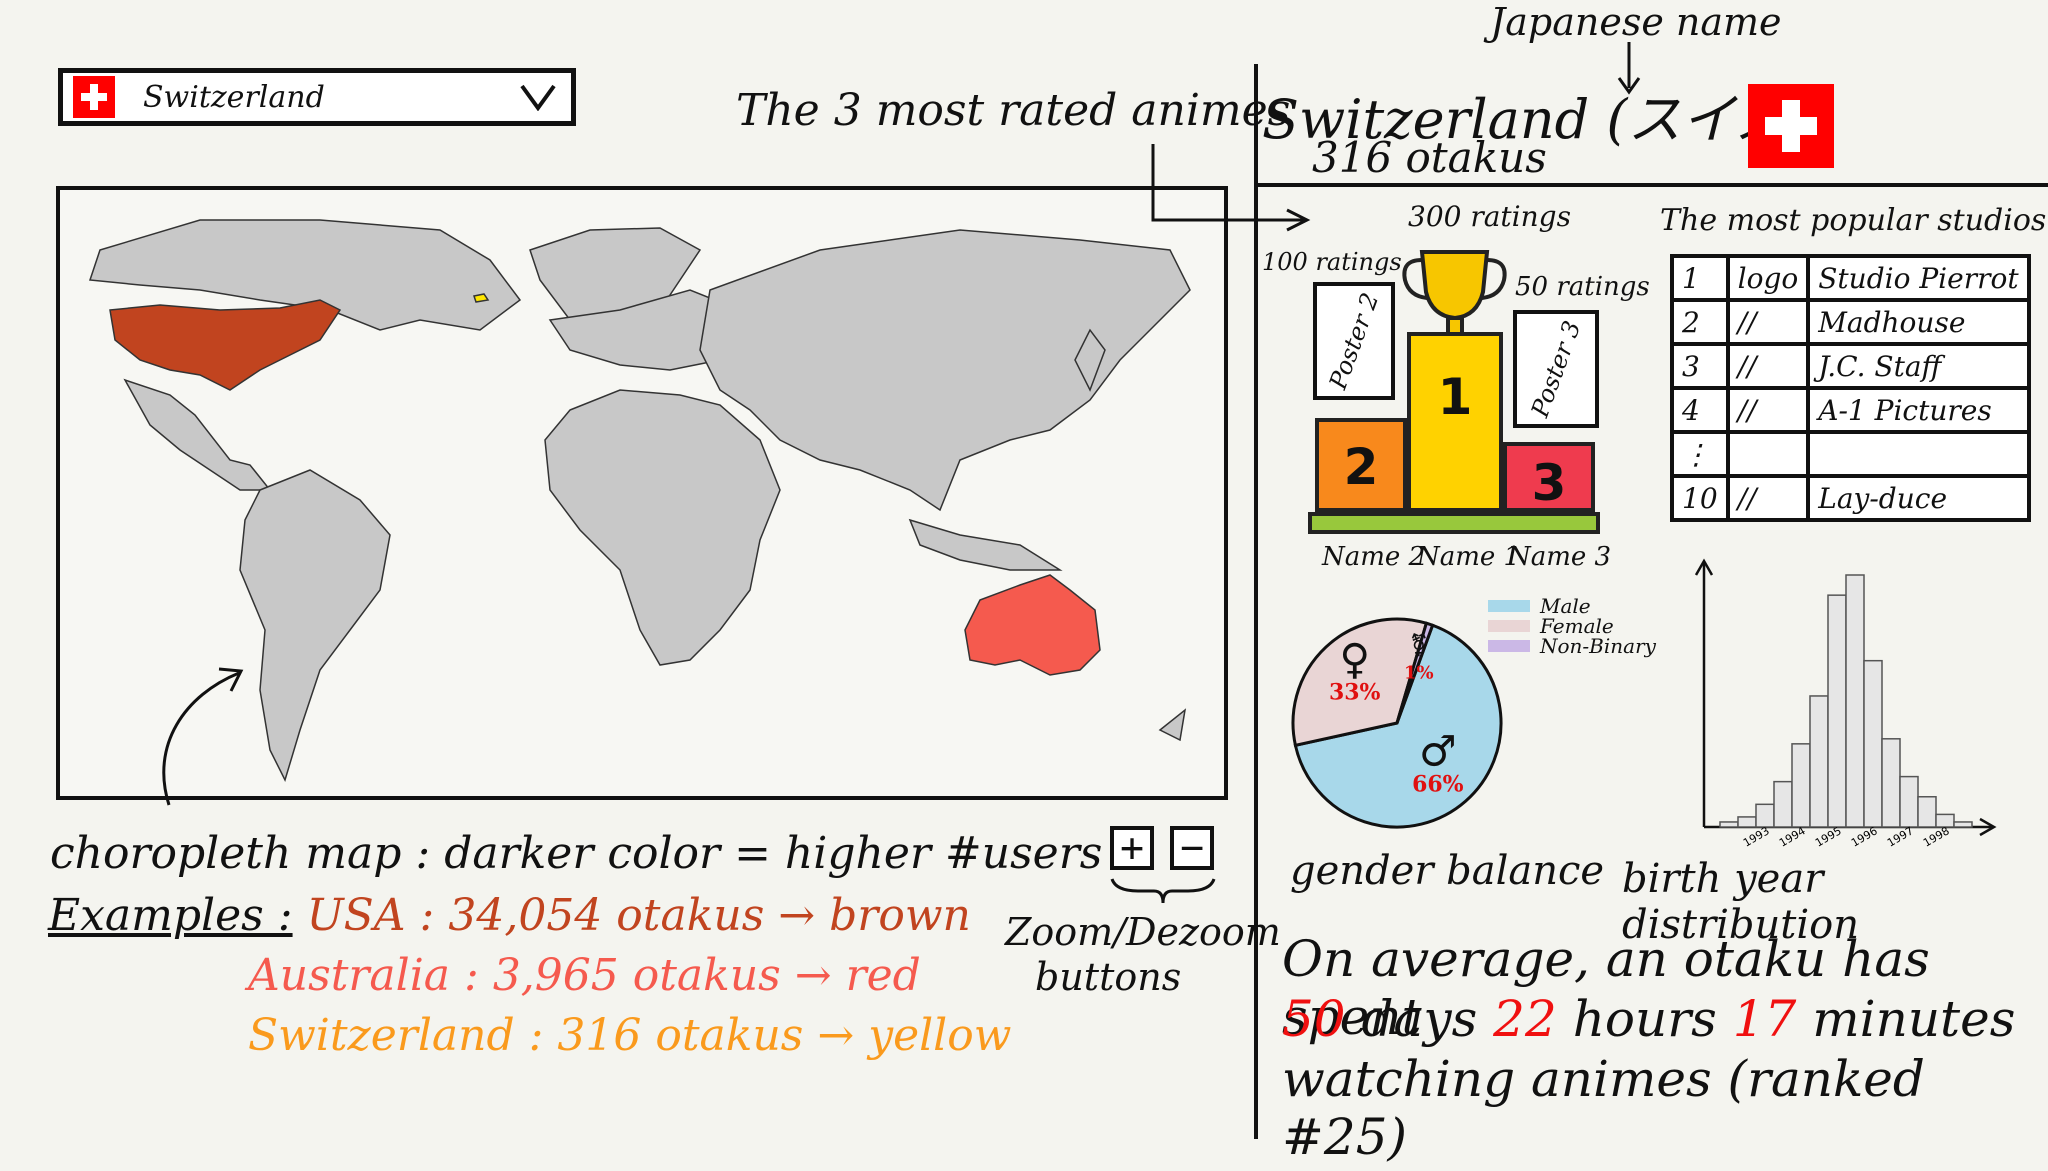 The width and height of the screenshot is (2048, 1171). I want to click on studio-name: Madhouse, so click(1918, 322).